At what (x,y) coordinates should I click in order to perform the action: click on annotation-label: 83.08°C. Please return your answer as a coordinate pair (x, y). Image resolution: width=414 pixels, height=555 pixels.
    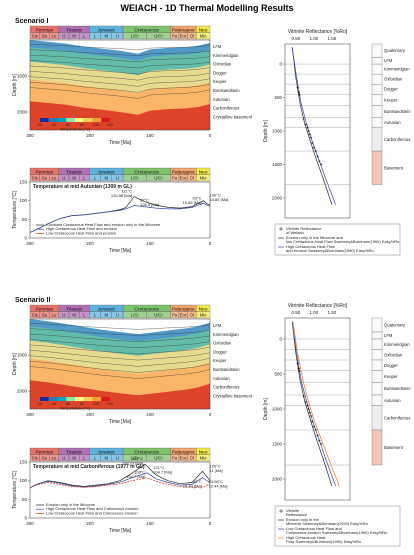
    Looking at the image, I should click on (216, 481).